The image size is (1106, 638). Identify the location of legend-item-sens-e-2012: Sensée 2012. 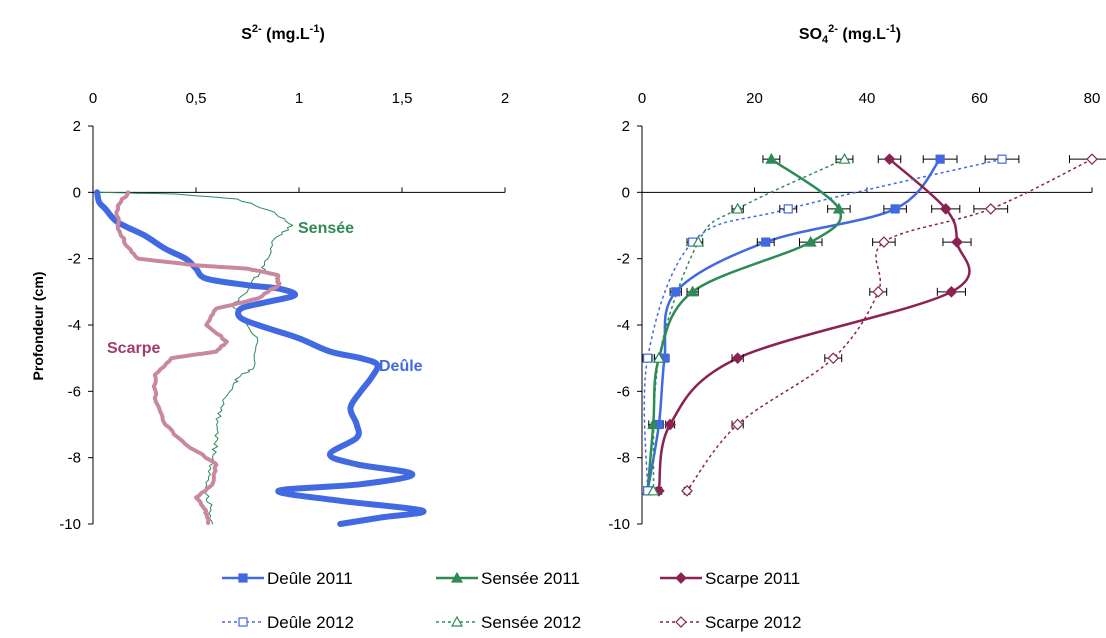
(508, 622).